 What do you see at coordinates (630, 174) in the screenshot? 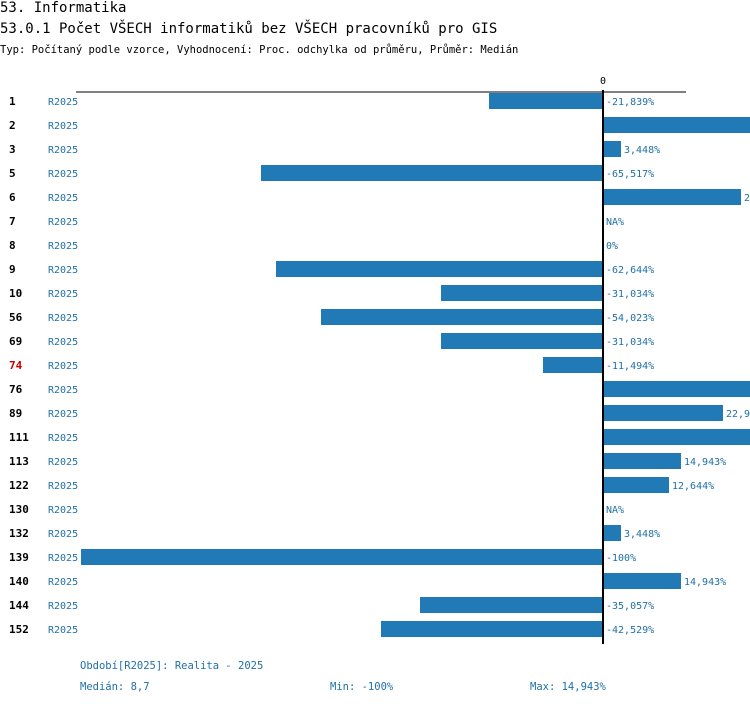
I see `value-label: -65,517%` at bounding box center [630, 174].